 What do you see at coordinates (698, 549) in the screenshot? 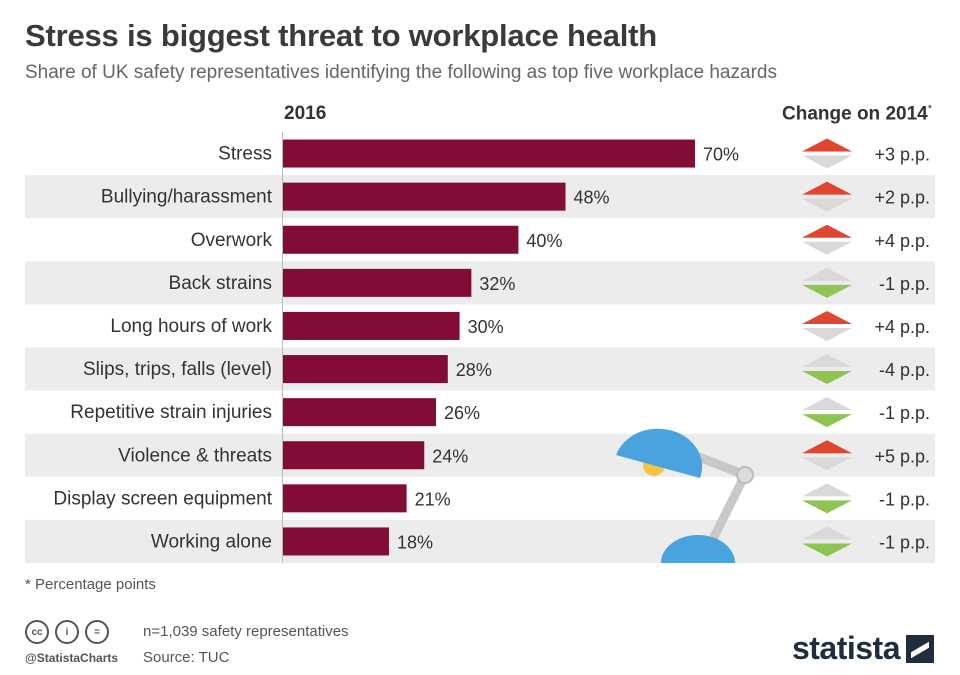
I see `lamp-base` at bounding box center [698, 549].